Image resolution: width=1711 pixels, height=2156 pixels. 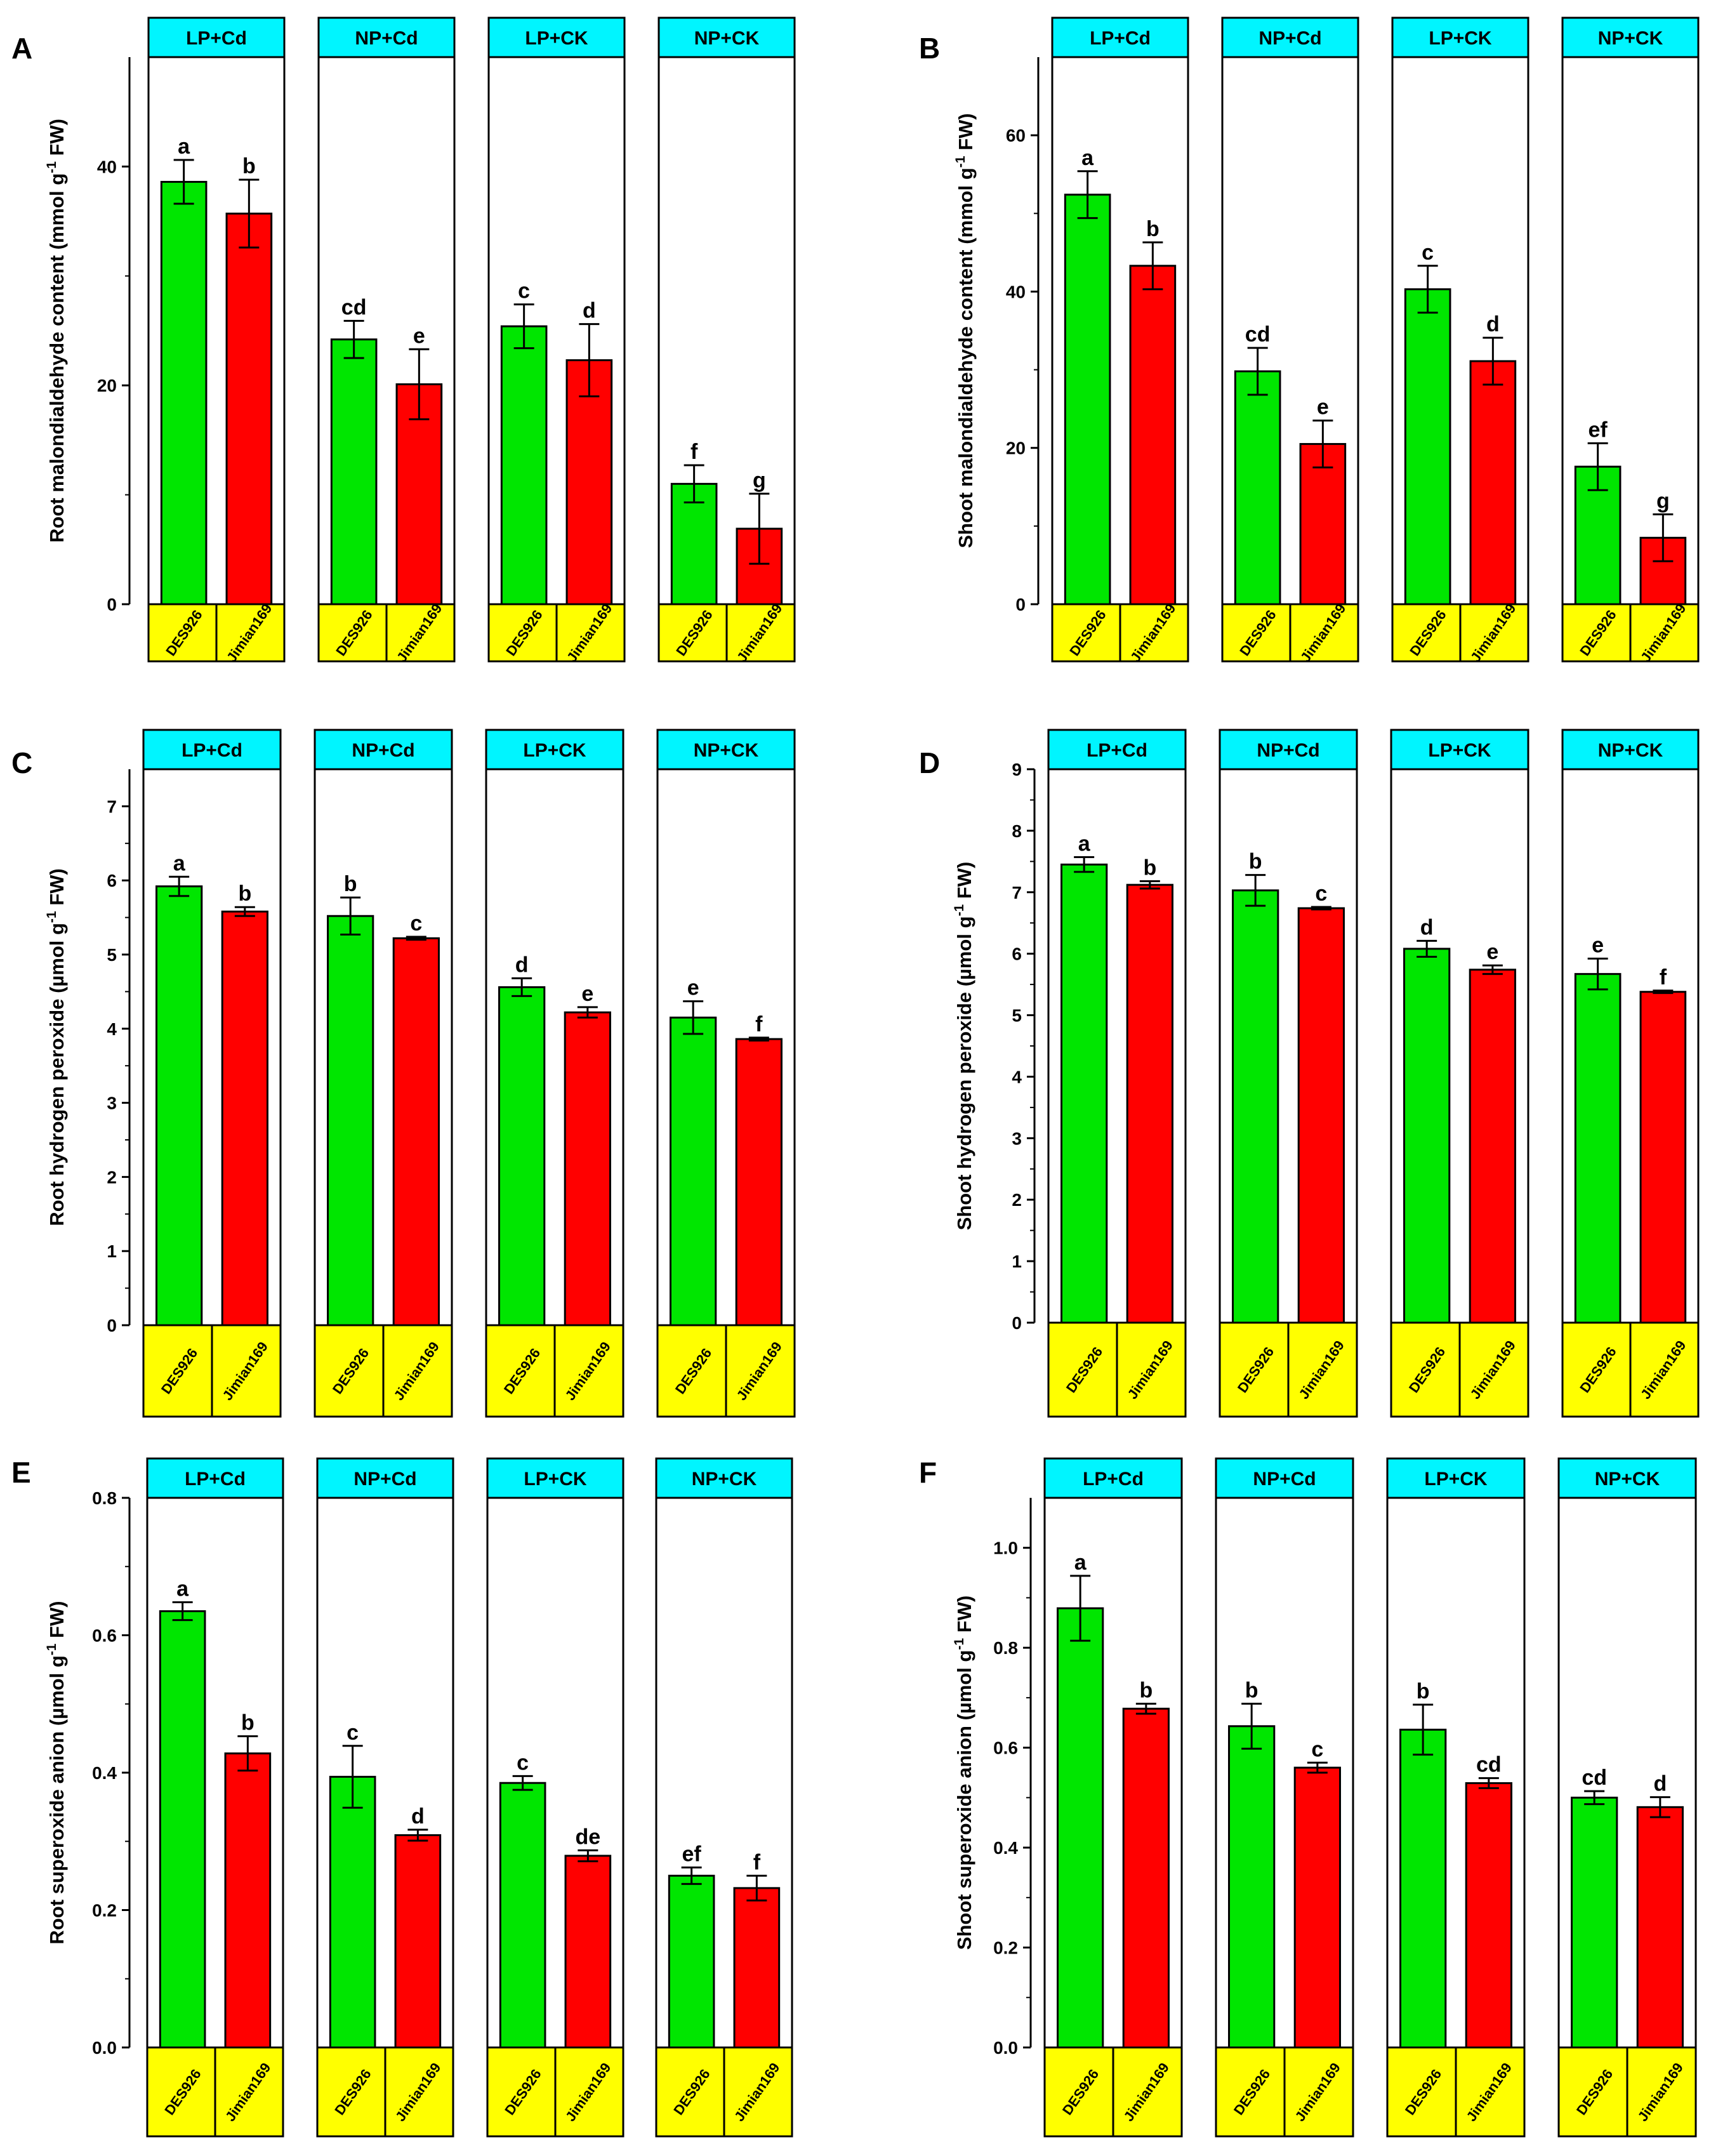 I want to click on y-tick-label: 7, so click(x=112, y=806).